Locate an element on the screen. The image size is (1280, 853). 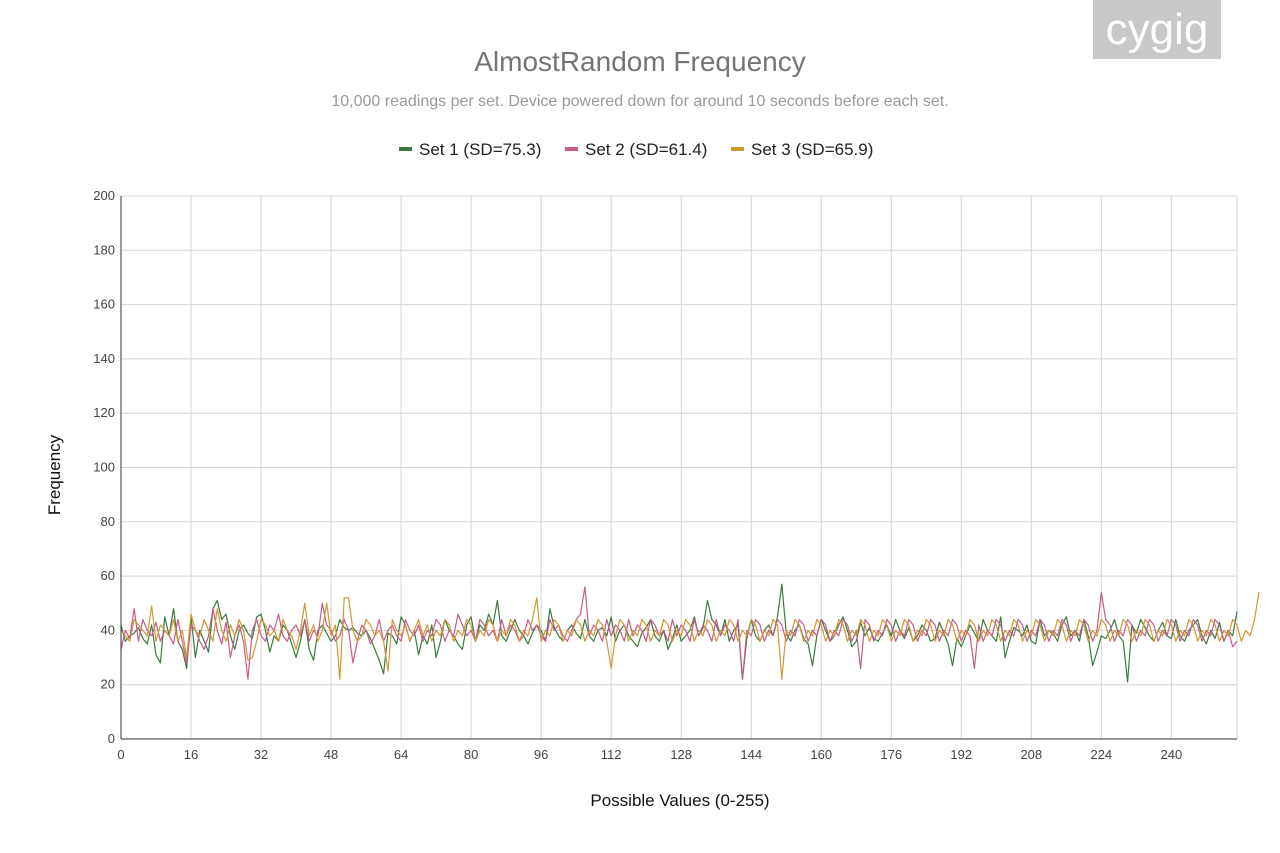
y-tick-labels: 0 20 40 60 80 100 120 140 160 180 200 is located at coordinates (104, 467).